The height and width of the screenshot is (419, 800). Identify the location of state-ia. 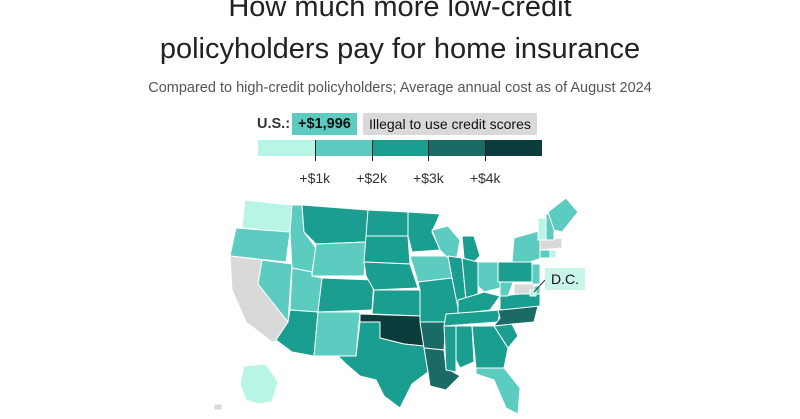
(431, 269).